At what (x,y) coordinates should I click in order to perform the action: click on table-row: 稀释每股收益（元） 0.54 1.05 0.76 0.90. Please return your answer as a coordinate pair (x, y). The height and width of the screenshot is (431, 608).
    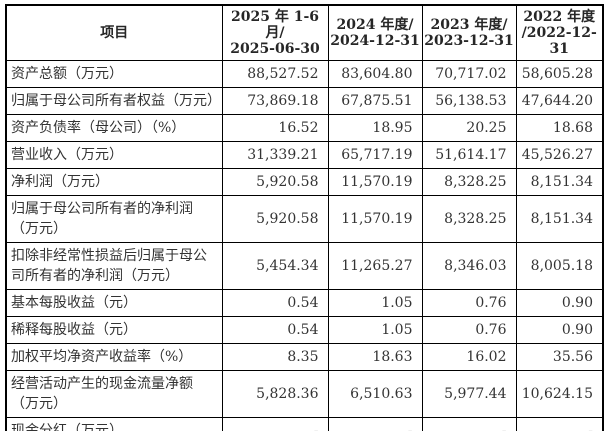
    Looking at the image, I should click on (304, 330).